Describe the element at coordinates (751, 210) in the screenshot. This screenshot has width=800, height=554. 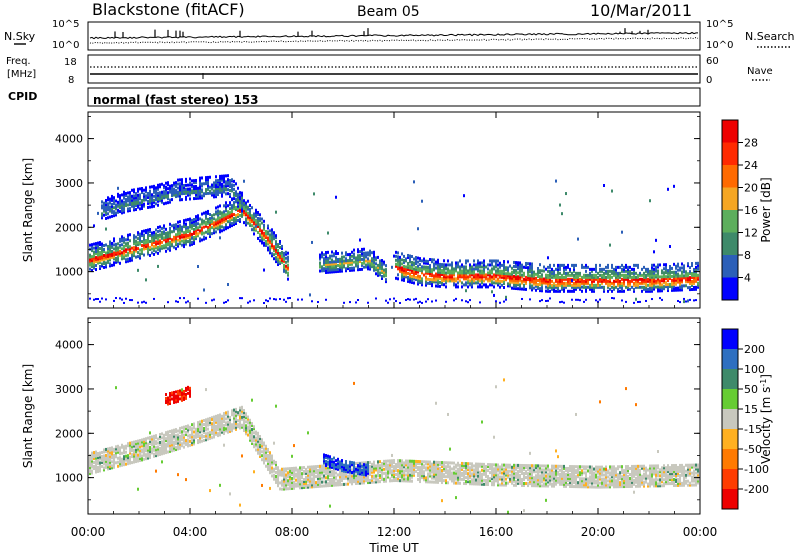
I see `power-colorbar-tick: 16` at that location.